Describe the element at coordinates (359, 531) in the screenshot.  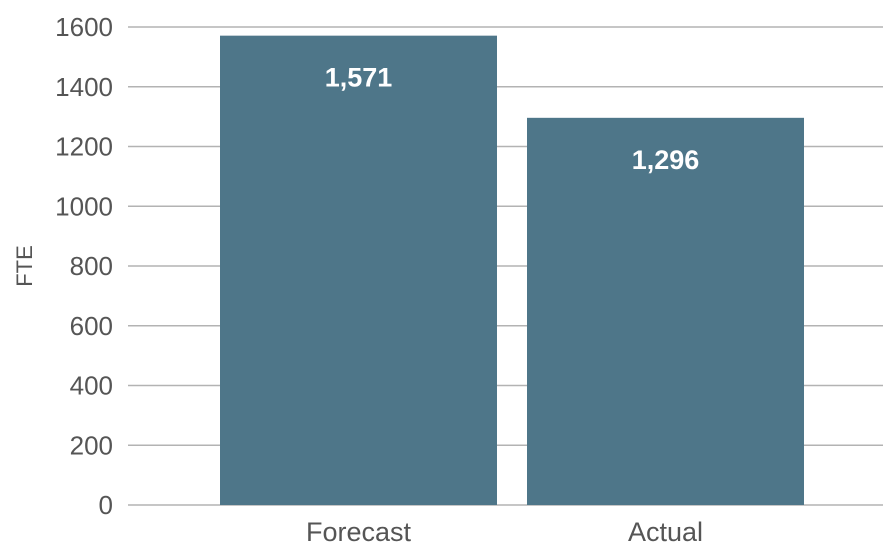
I see `x-category-label: Forecast` at that location.